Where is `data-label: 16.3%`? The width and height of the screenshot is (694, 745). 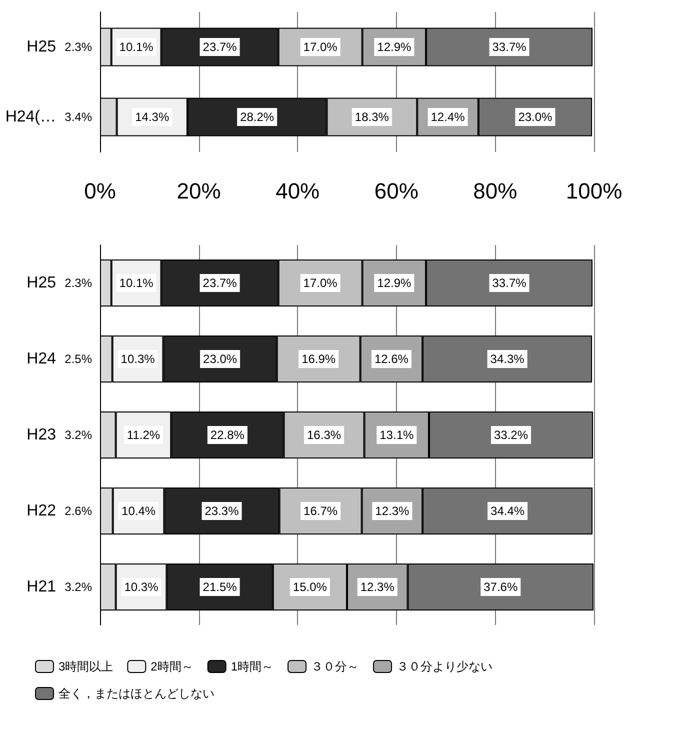 data-label: 16.3% is located at coordinates (324, 435).